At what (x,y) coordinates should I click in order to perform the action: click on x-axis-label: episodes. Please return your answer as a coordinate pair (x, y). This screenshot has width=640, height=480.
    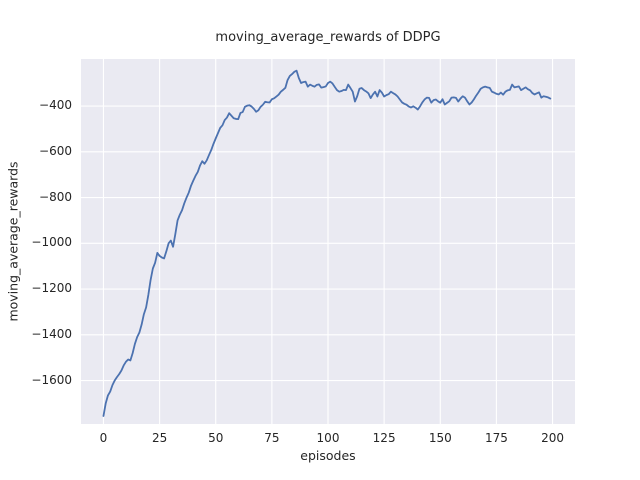
    Looking at the image, I should click on (328, 455).